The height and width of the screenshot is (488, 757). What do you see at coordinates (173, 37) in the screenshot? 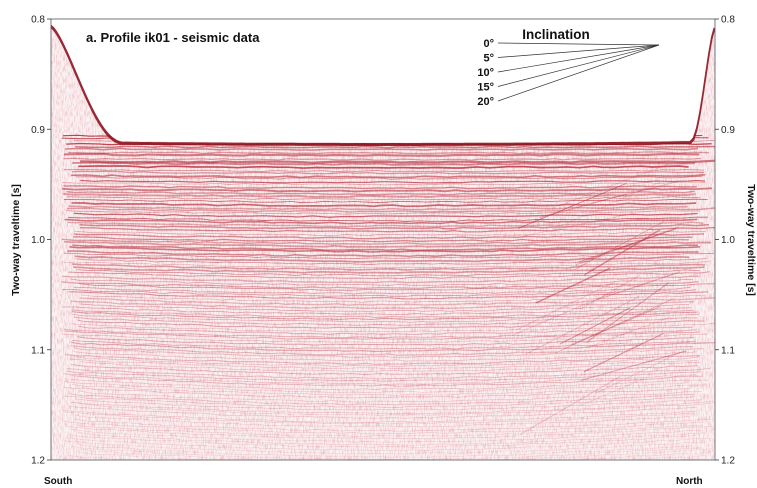
I see `chart-title: a. Profile ik01 - seismic data` at bounding box center [173, 37].